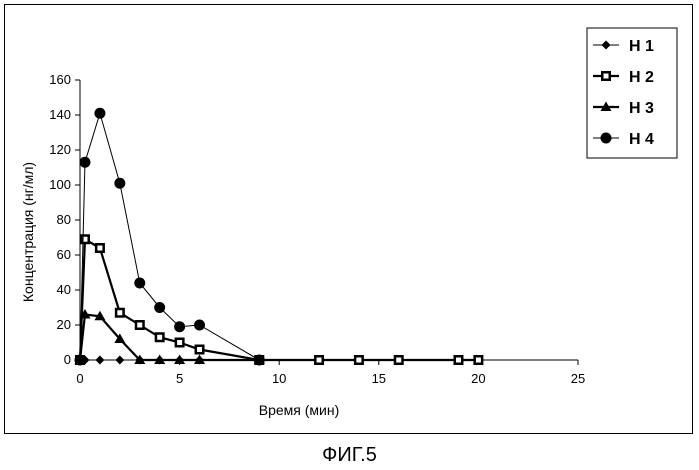  I want to click on legend-marker, so click(606, 138).